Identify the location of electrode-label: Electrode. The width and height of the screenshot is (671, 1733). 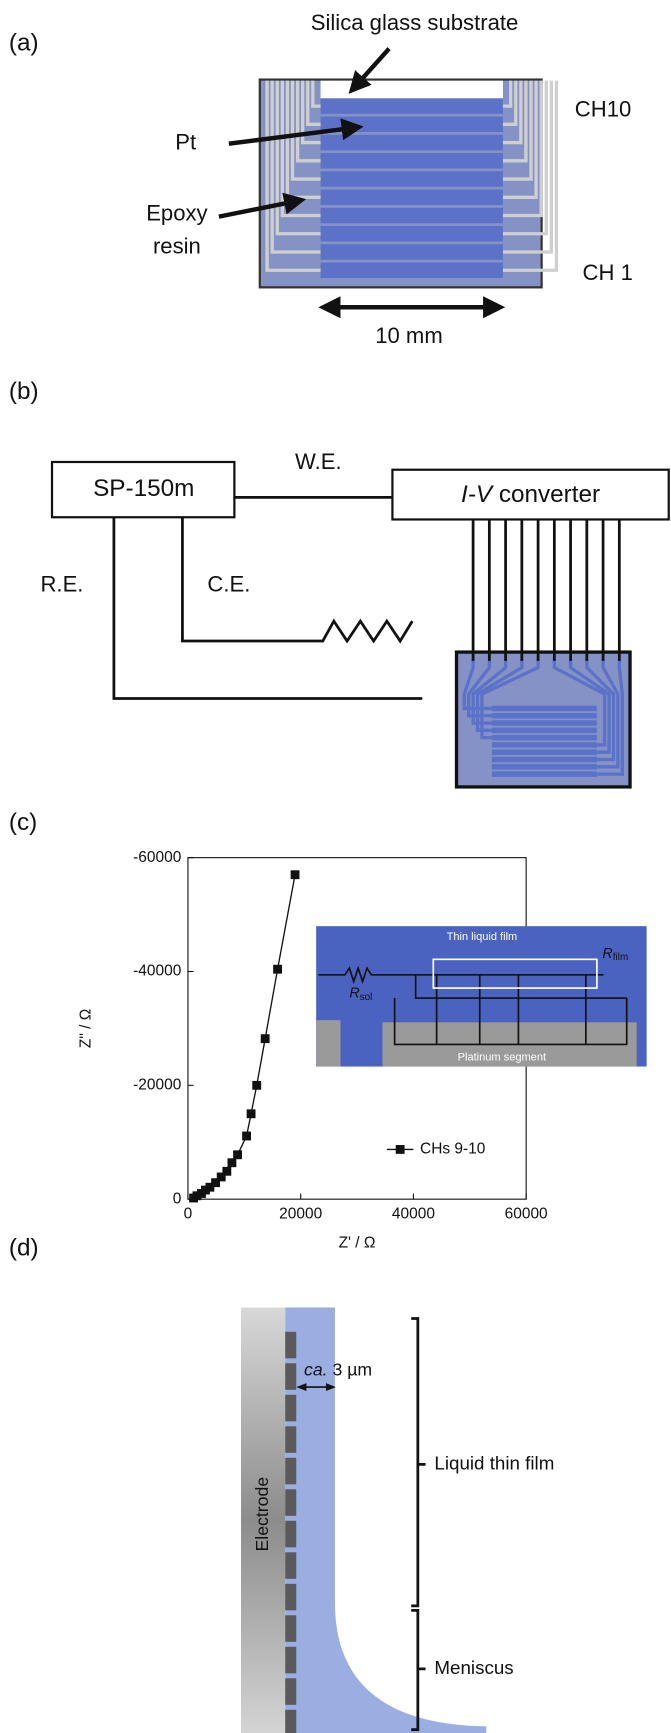
(262, 1514).